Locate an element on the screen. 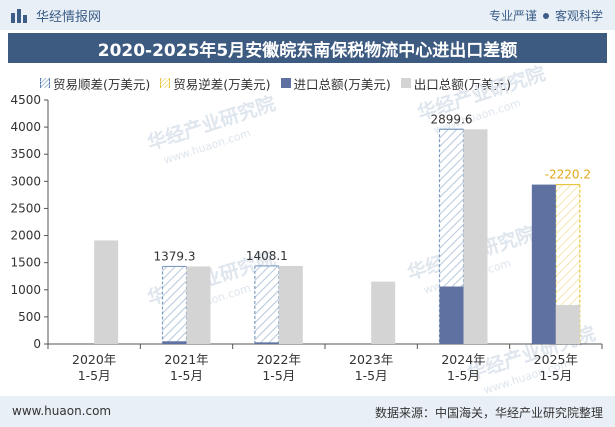 This screenshot has width=615, height=427. x-tick-label: 2020年 is located at coordinates (94, 359).